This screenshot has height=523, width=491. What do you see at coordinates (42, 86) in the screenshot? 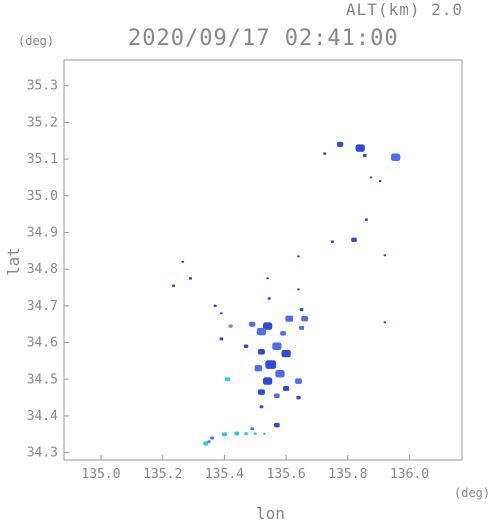
I see `y-tick-label: 35.3` at bounding box center [42, 86].